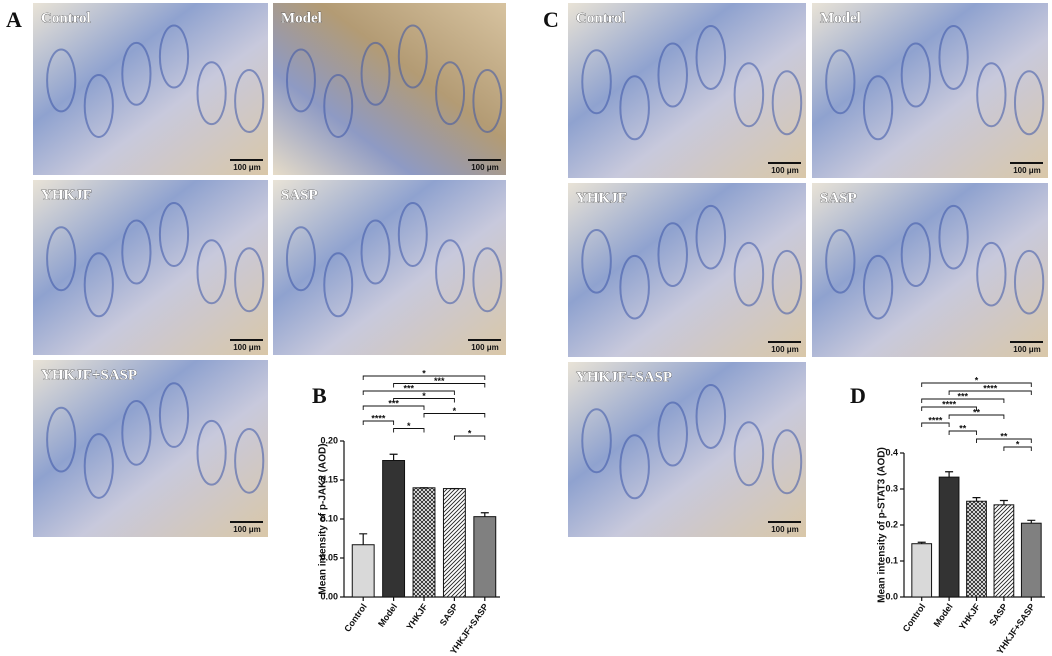 This screenshot has width=1052, height=656. What do you see at coordinates (323, 518) in the screenshot?
I see `y-axis-label: Mean intensity of p-JAK2 (AOD)` at bounding box center [323, 518].